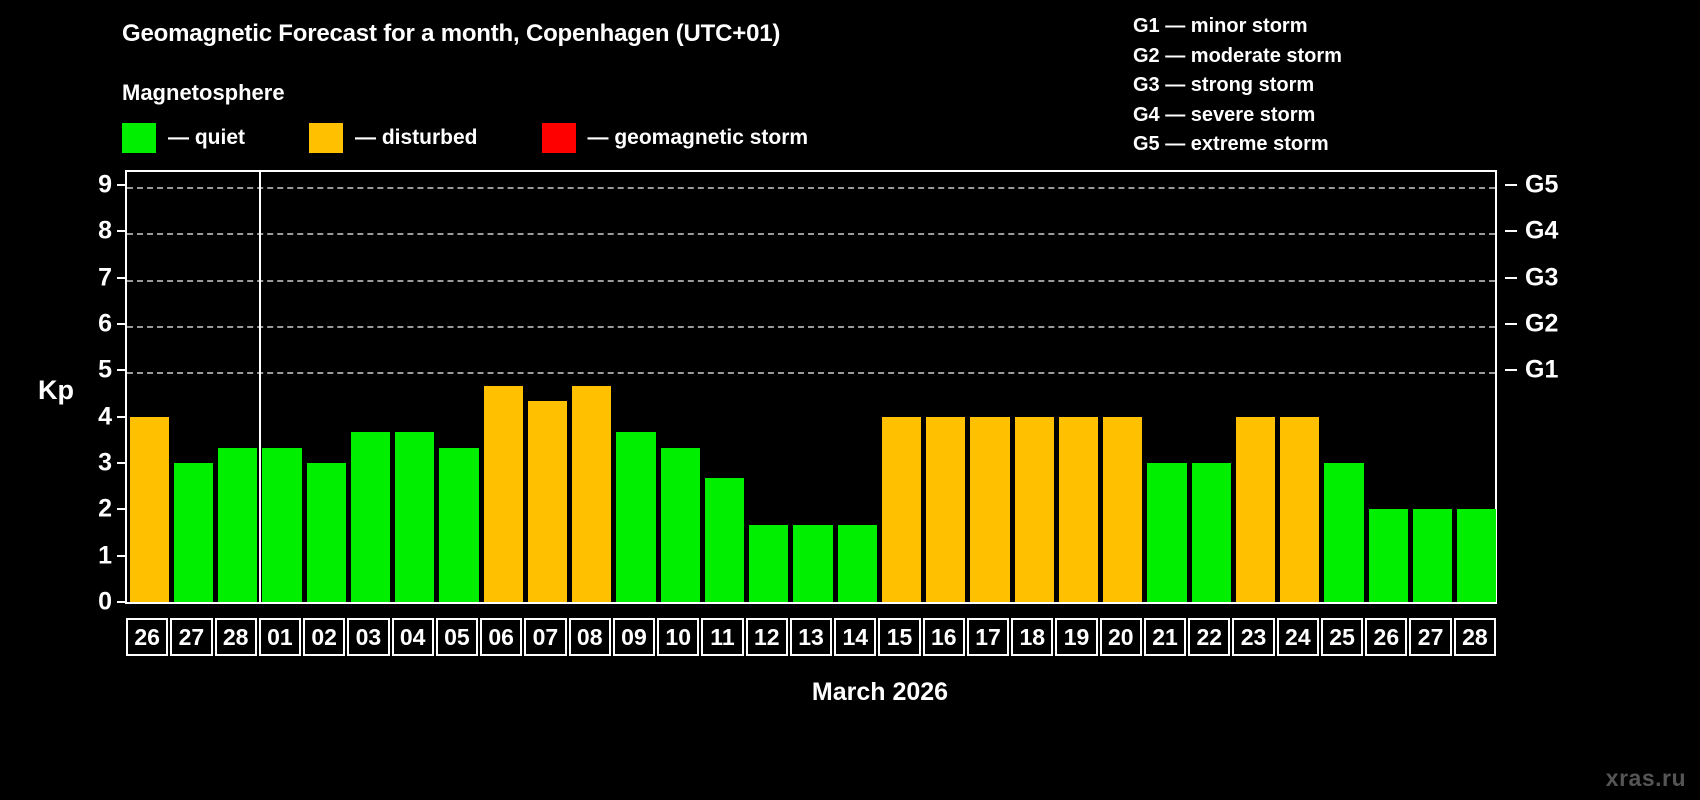 Image resolution: width=1700 pixels, height=800 pixels. Describe the element at coordinates (1542, 184) in the screenshot. I see `g-scale-tick-label: G5` at that location.